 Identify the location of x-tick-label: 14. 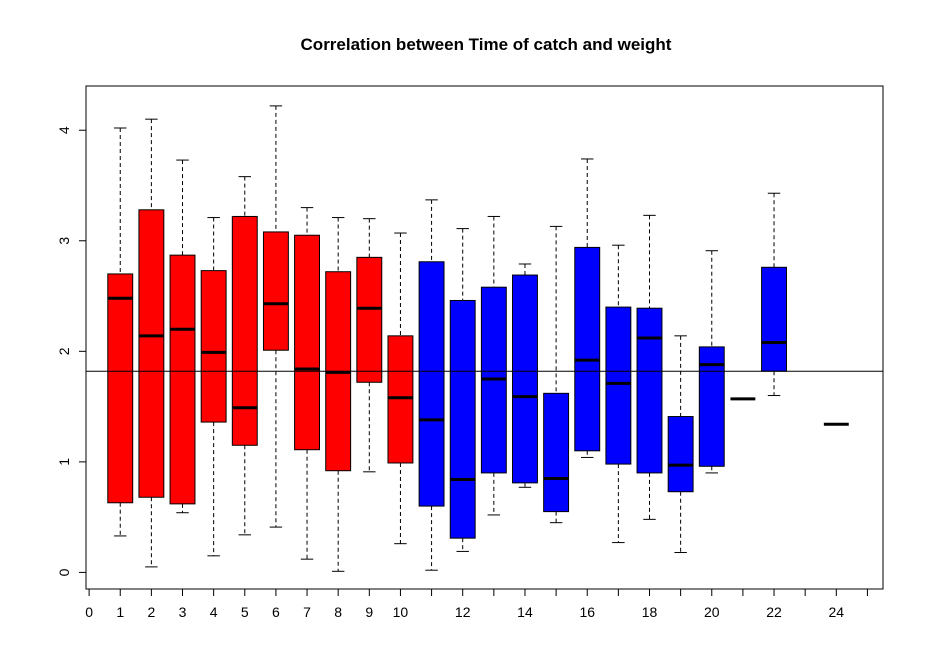
(525, 612).